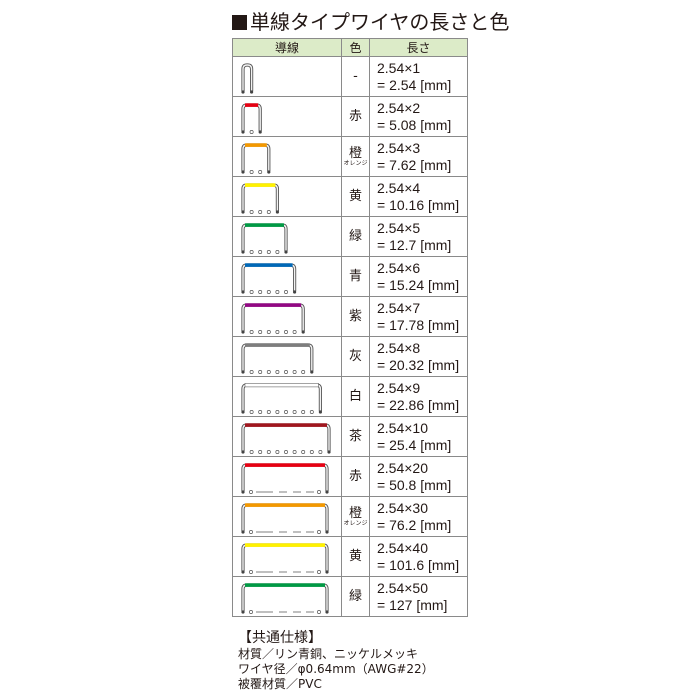 The image size is (700, 700). Describe the element at coordinates (355, 196) in the screenshot. I see `color-name: 黄` at that location.